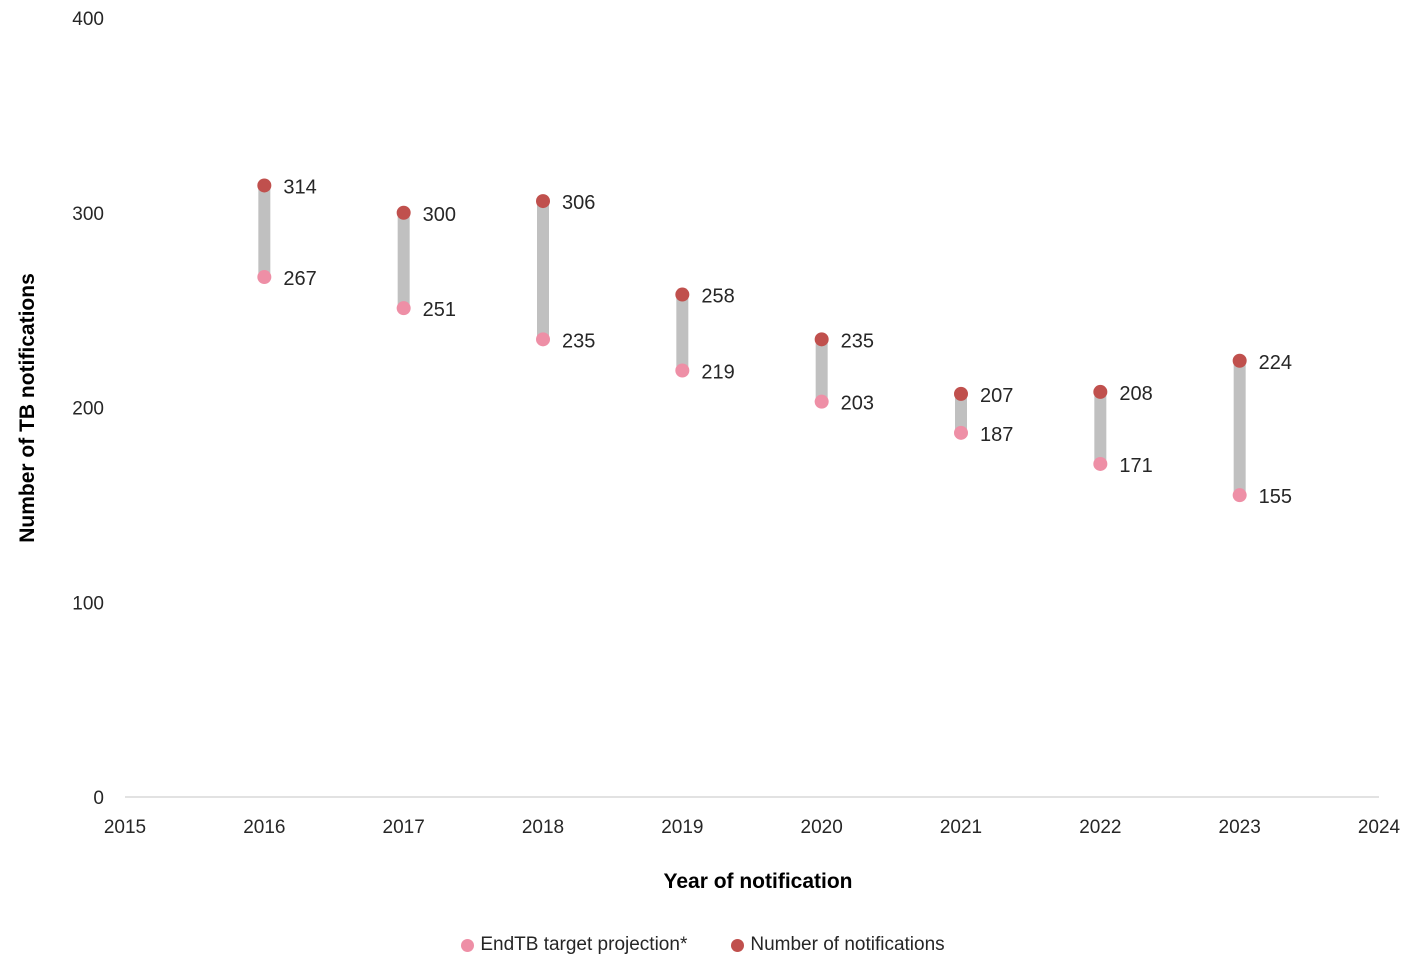  I want to click on legend-item-notifications: Number of notifications, so click(838, 945).